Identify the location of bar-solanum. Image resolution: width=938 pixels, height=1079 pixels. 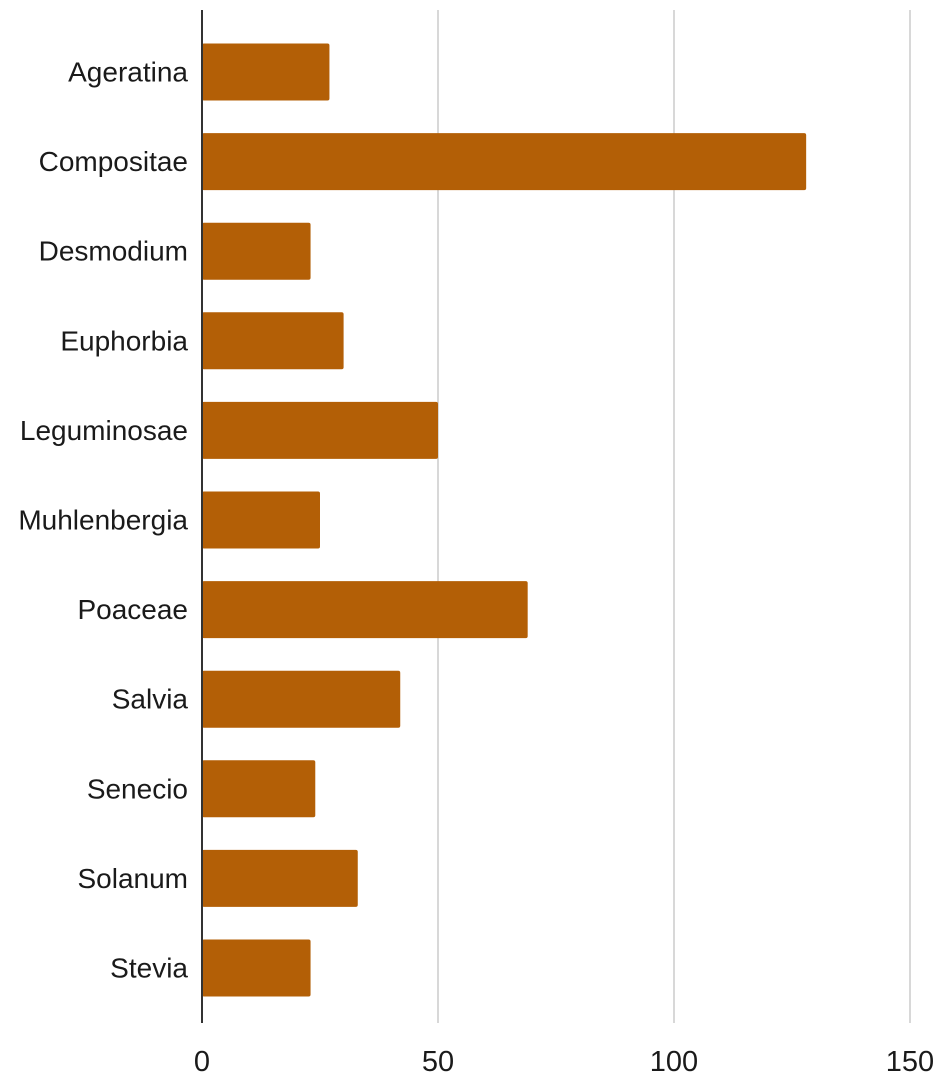
(280, 878).